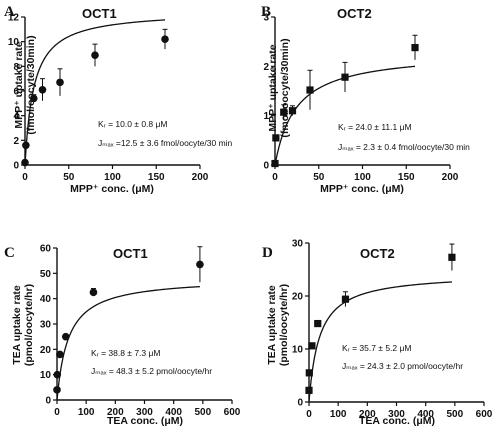 Image resolution: width=500 pixels, height=430 pixels. What do you see at coordinates (151, 371) in the screenshot?
I see `jmax-annotation: Jₘₐₓ = 48.3 ± 5.2 pmol/oocyte/hr` at bounding box center [151, 371].